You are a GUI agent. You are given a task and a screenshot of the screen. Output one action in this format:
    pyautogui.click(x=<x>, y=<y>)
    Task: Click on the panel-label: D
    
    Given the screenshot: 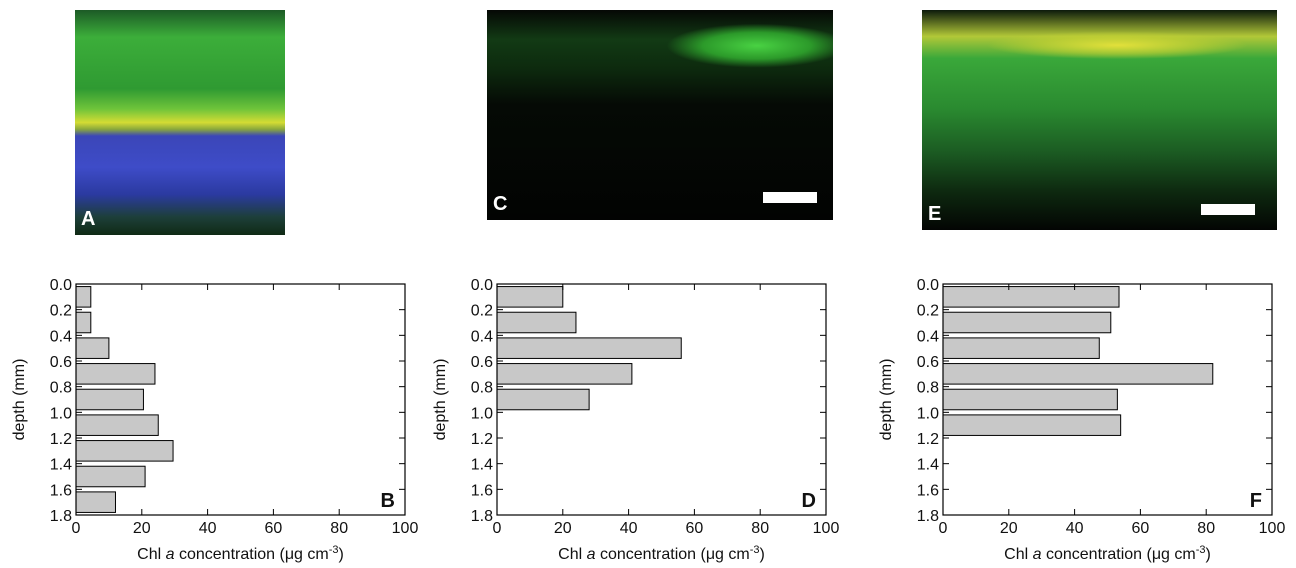 What is the action you would take?
    pyautogui.click(x=809, y=501)
    